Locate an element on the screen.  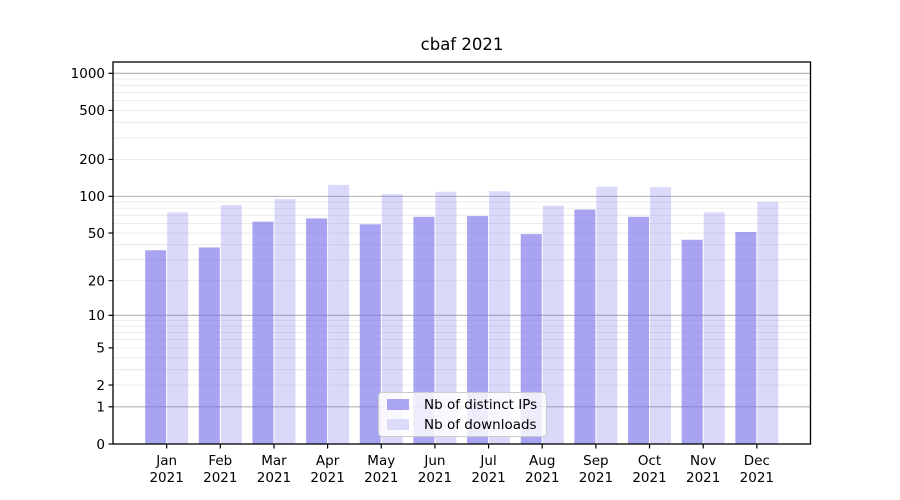
legend-item: Nb of distinct IPs is located at coordinates (462, 405).